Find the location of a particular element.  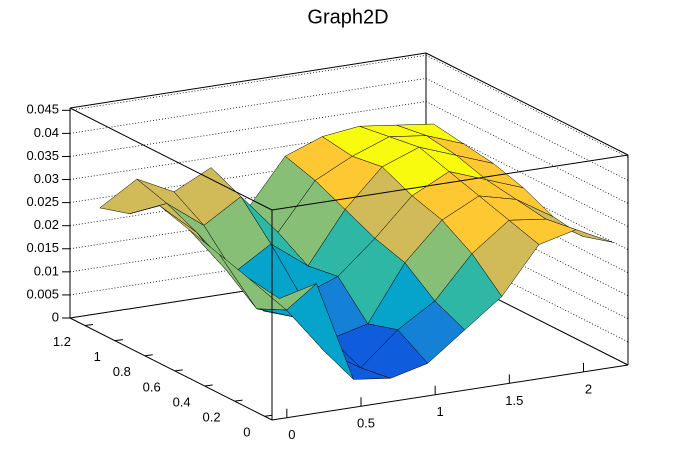

z-tick-label: 0 is located at coordinates (55, 316).